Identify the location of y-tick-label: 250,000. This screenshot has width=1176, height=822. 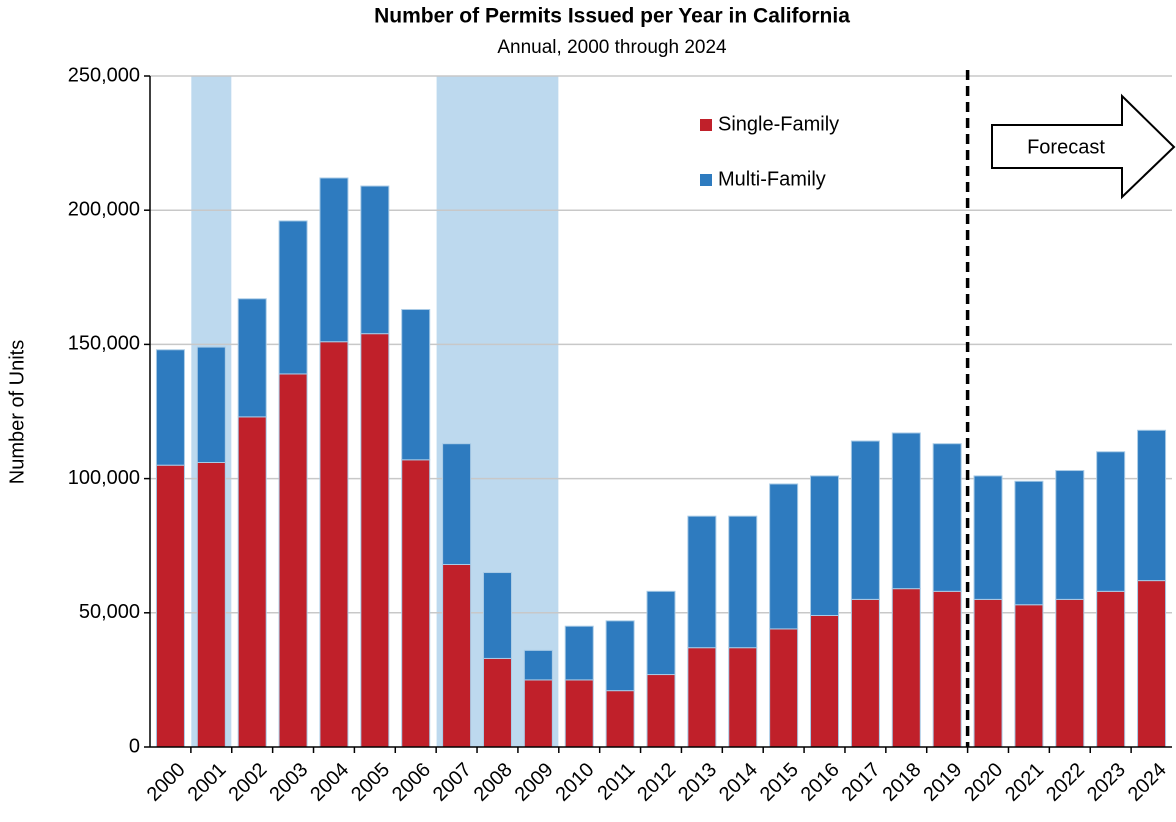
(104, 75).